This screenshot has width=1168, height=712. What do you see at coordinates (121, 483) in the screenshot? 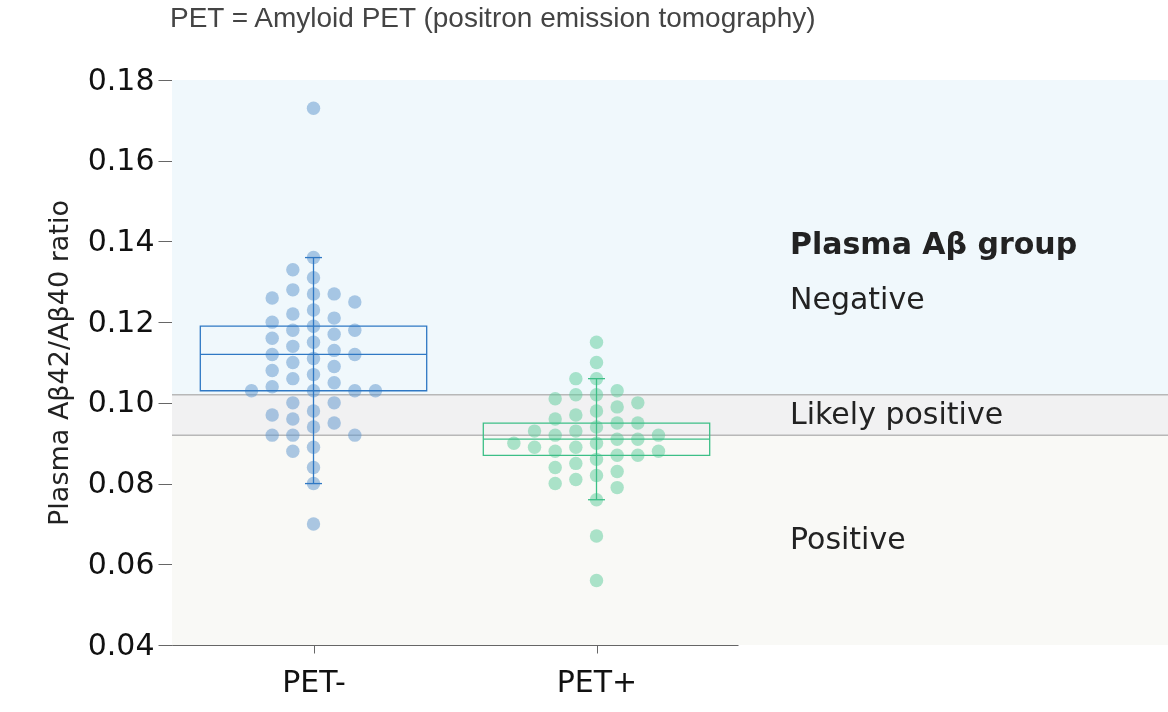
I see `y-tick-label: 0.08` at bounding box center [121, 483].